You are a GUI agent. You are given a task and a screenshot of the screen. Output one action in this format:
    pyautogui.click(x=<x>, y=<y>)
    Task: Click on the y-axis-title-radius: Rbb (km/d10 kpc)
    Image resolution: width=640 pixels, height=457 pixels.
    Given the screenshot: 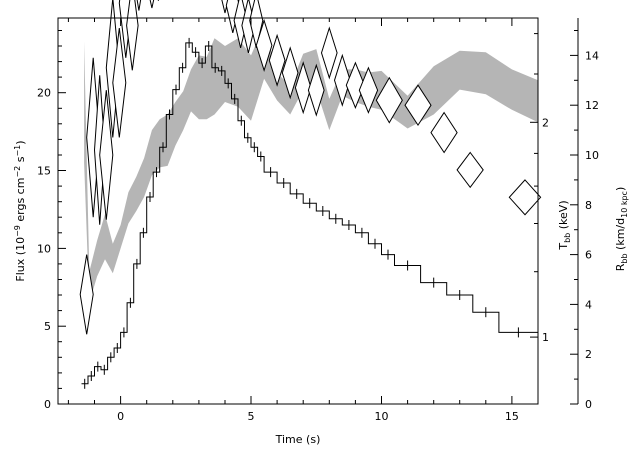 What is the action you would take?
    pyautogui.click(x=621, y=229)
    